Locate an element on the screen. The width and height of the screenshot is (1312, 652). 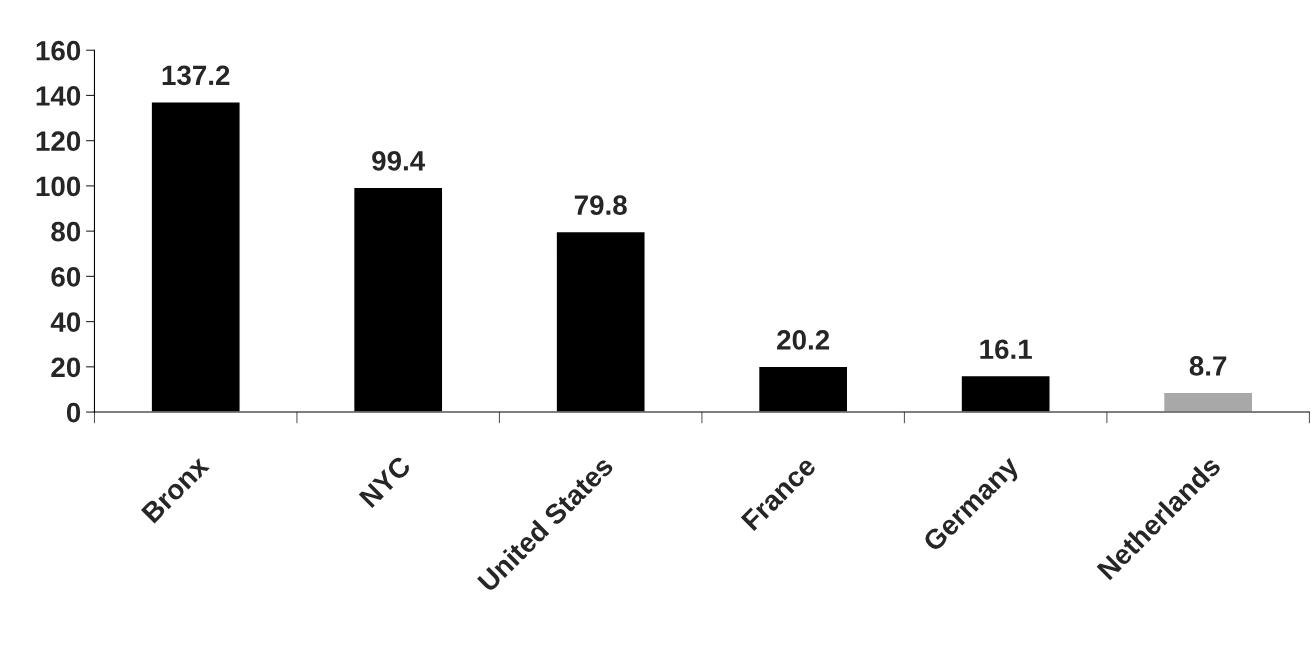
data-label: 8.7 is located at coordinates (1208, 366).